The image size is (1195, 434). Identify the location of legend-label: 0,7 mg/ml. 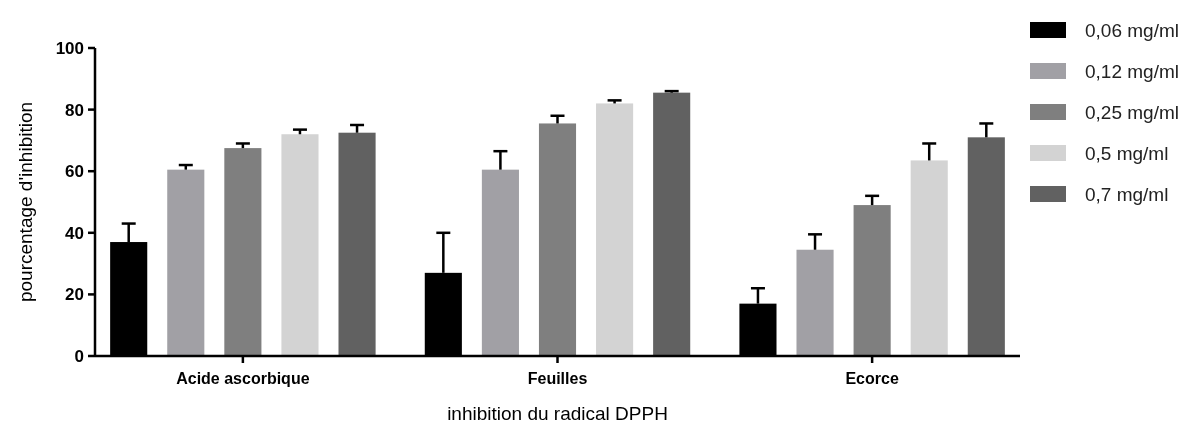
(1127, 194).